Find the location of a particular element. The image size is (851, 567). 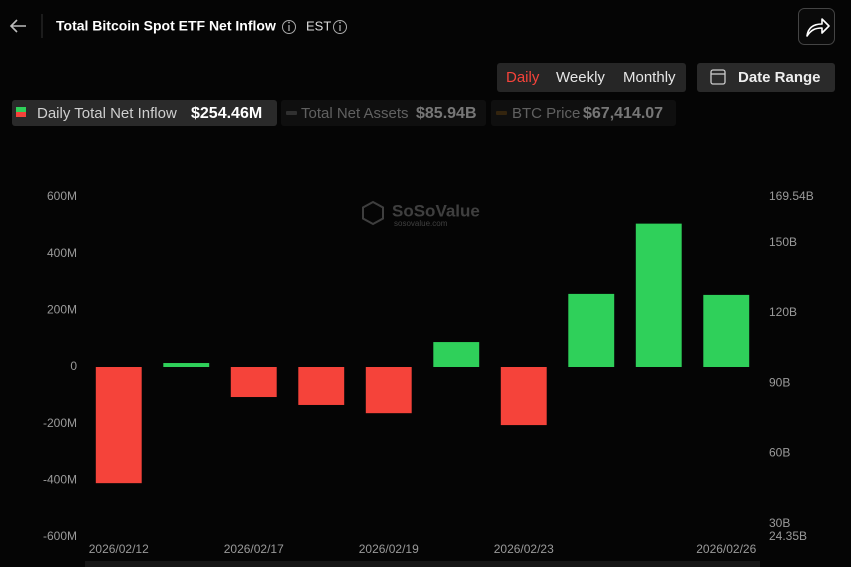

back-button is located at coordinates (17, 26).